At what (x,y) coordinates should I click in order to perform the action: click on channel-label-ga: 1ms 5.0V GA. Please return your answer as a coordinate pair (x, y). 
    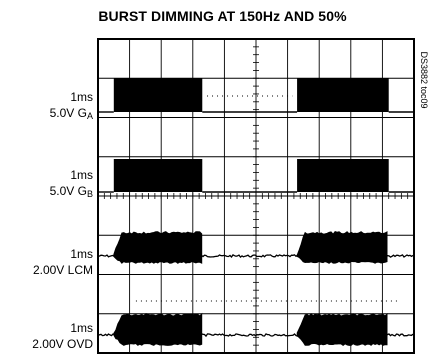
    Looking at the image, I should click on (71, 106).